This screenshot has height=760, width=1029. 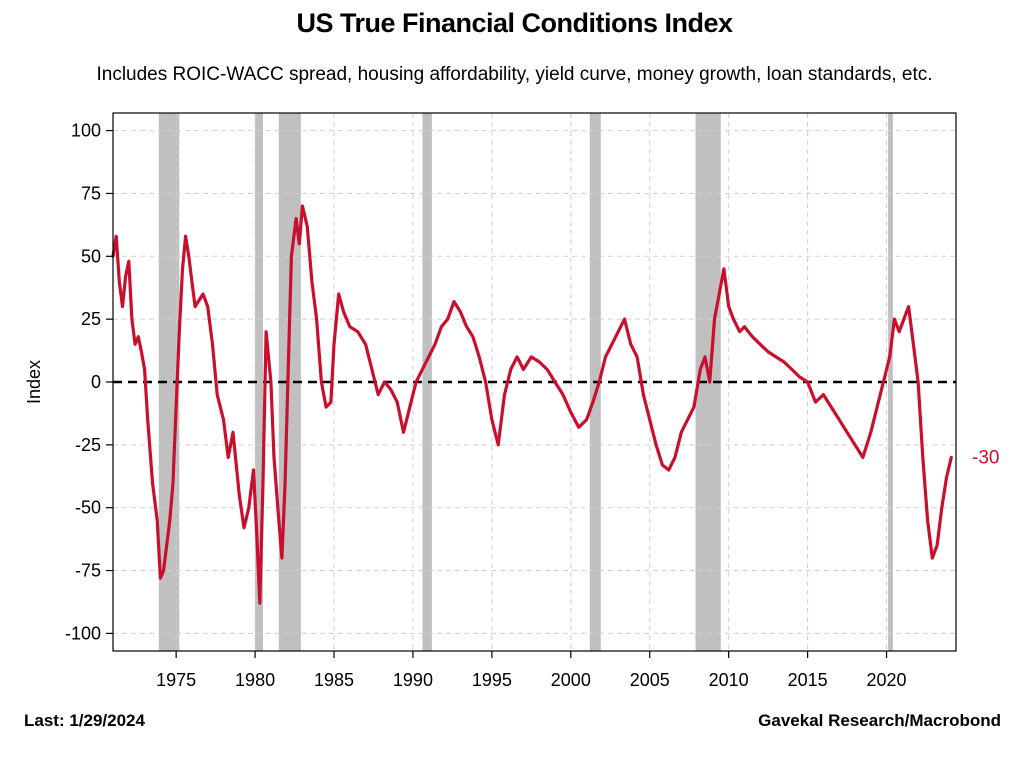 I want to click on last-date-note: Last: 1/29/2024, so click(x=84, y=720).